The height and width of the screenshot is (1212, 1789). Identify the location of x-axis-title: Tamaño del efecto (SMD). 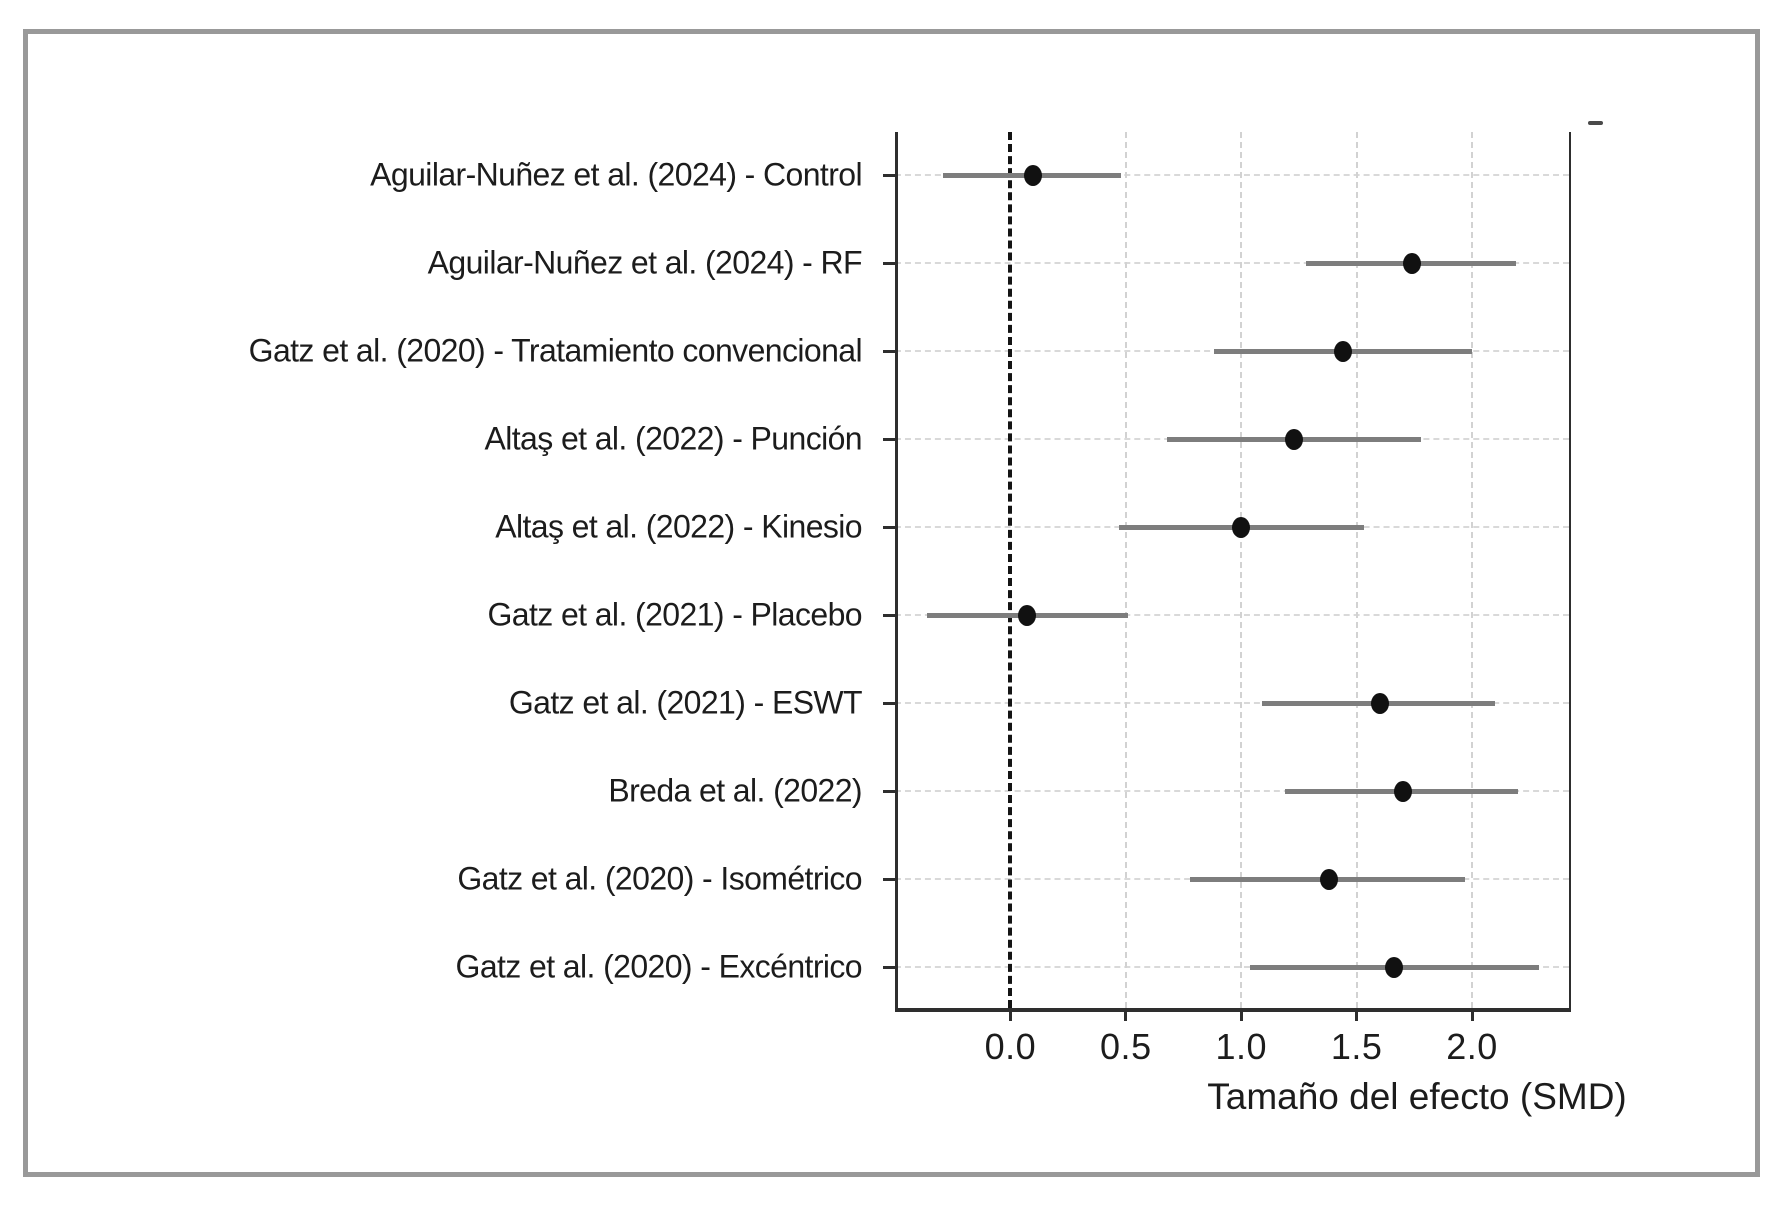
(1417, 1096).